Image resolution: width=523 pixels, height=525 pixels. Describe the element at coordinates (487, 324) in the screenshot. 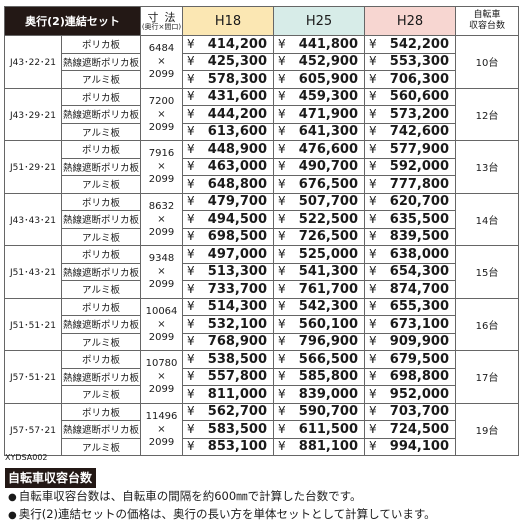

I see `bike-capacity: 16台` at that location.